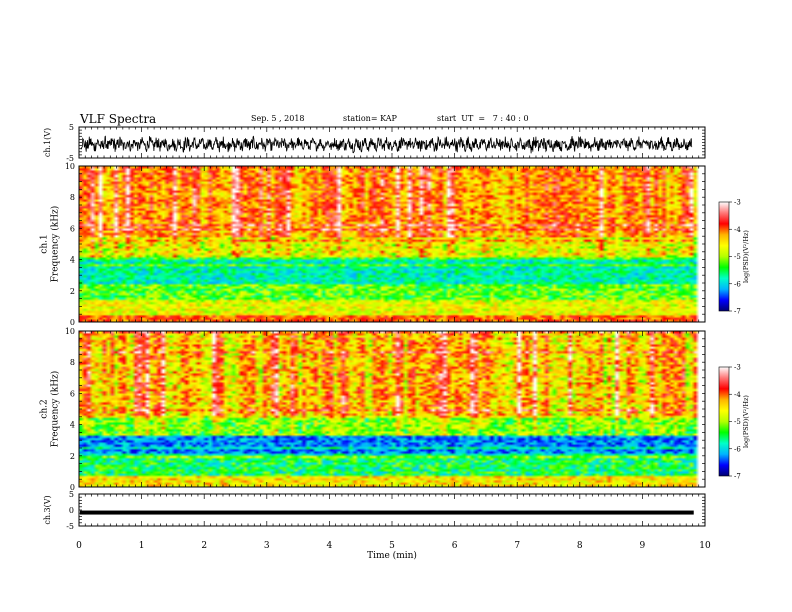  What do you see at coordinates (330, 546) in the screenshot?
I see `time-tick-label: 4` at bounding box center [330, 546].